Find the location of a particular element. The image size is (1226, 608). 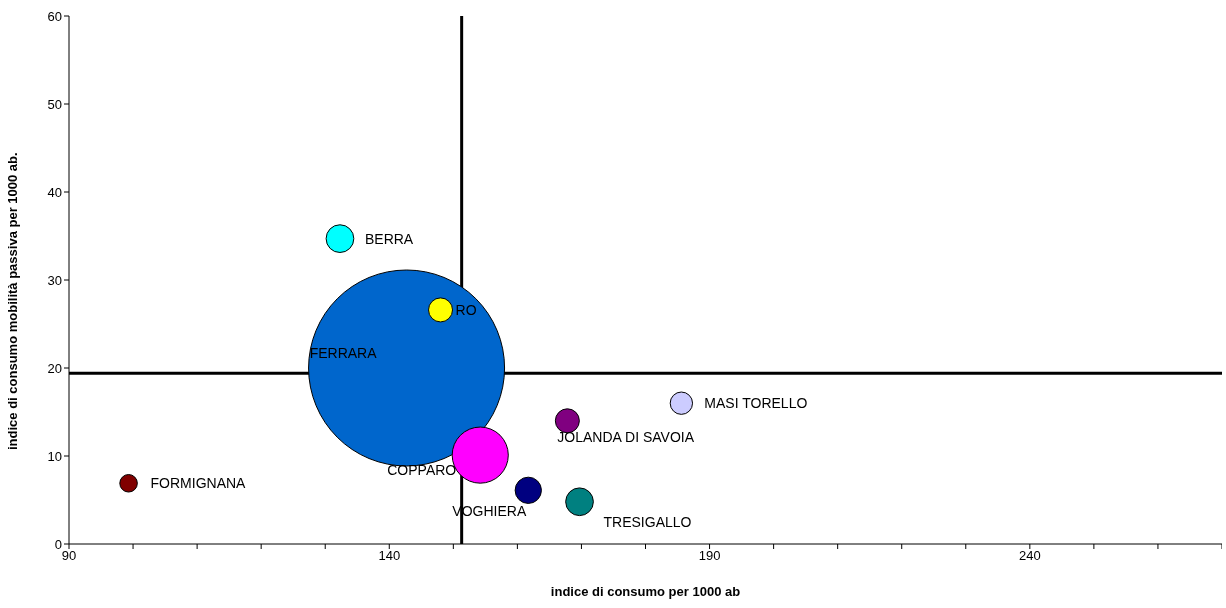

y-tick-label: 60 is located at coordinates (54, 16).